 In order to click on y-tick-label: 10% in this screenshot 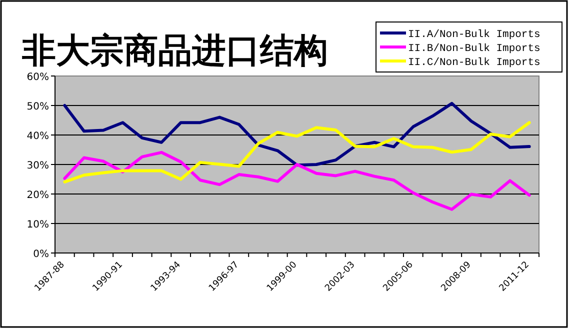, I will do `click(37, 225)`.